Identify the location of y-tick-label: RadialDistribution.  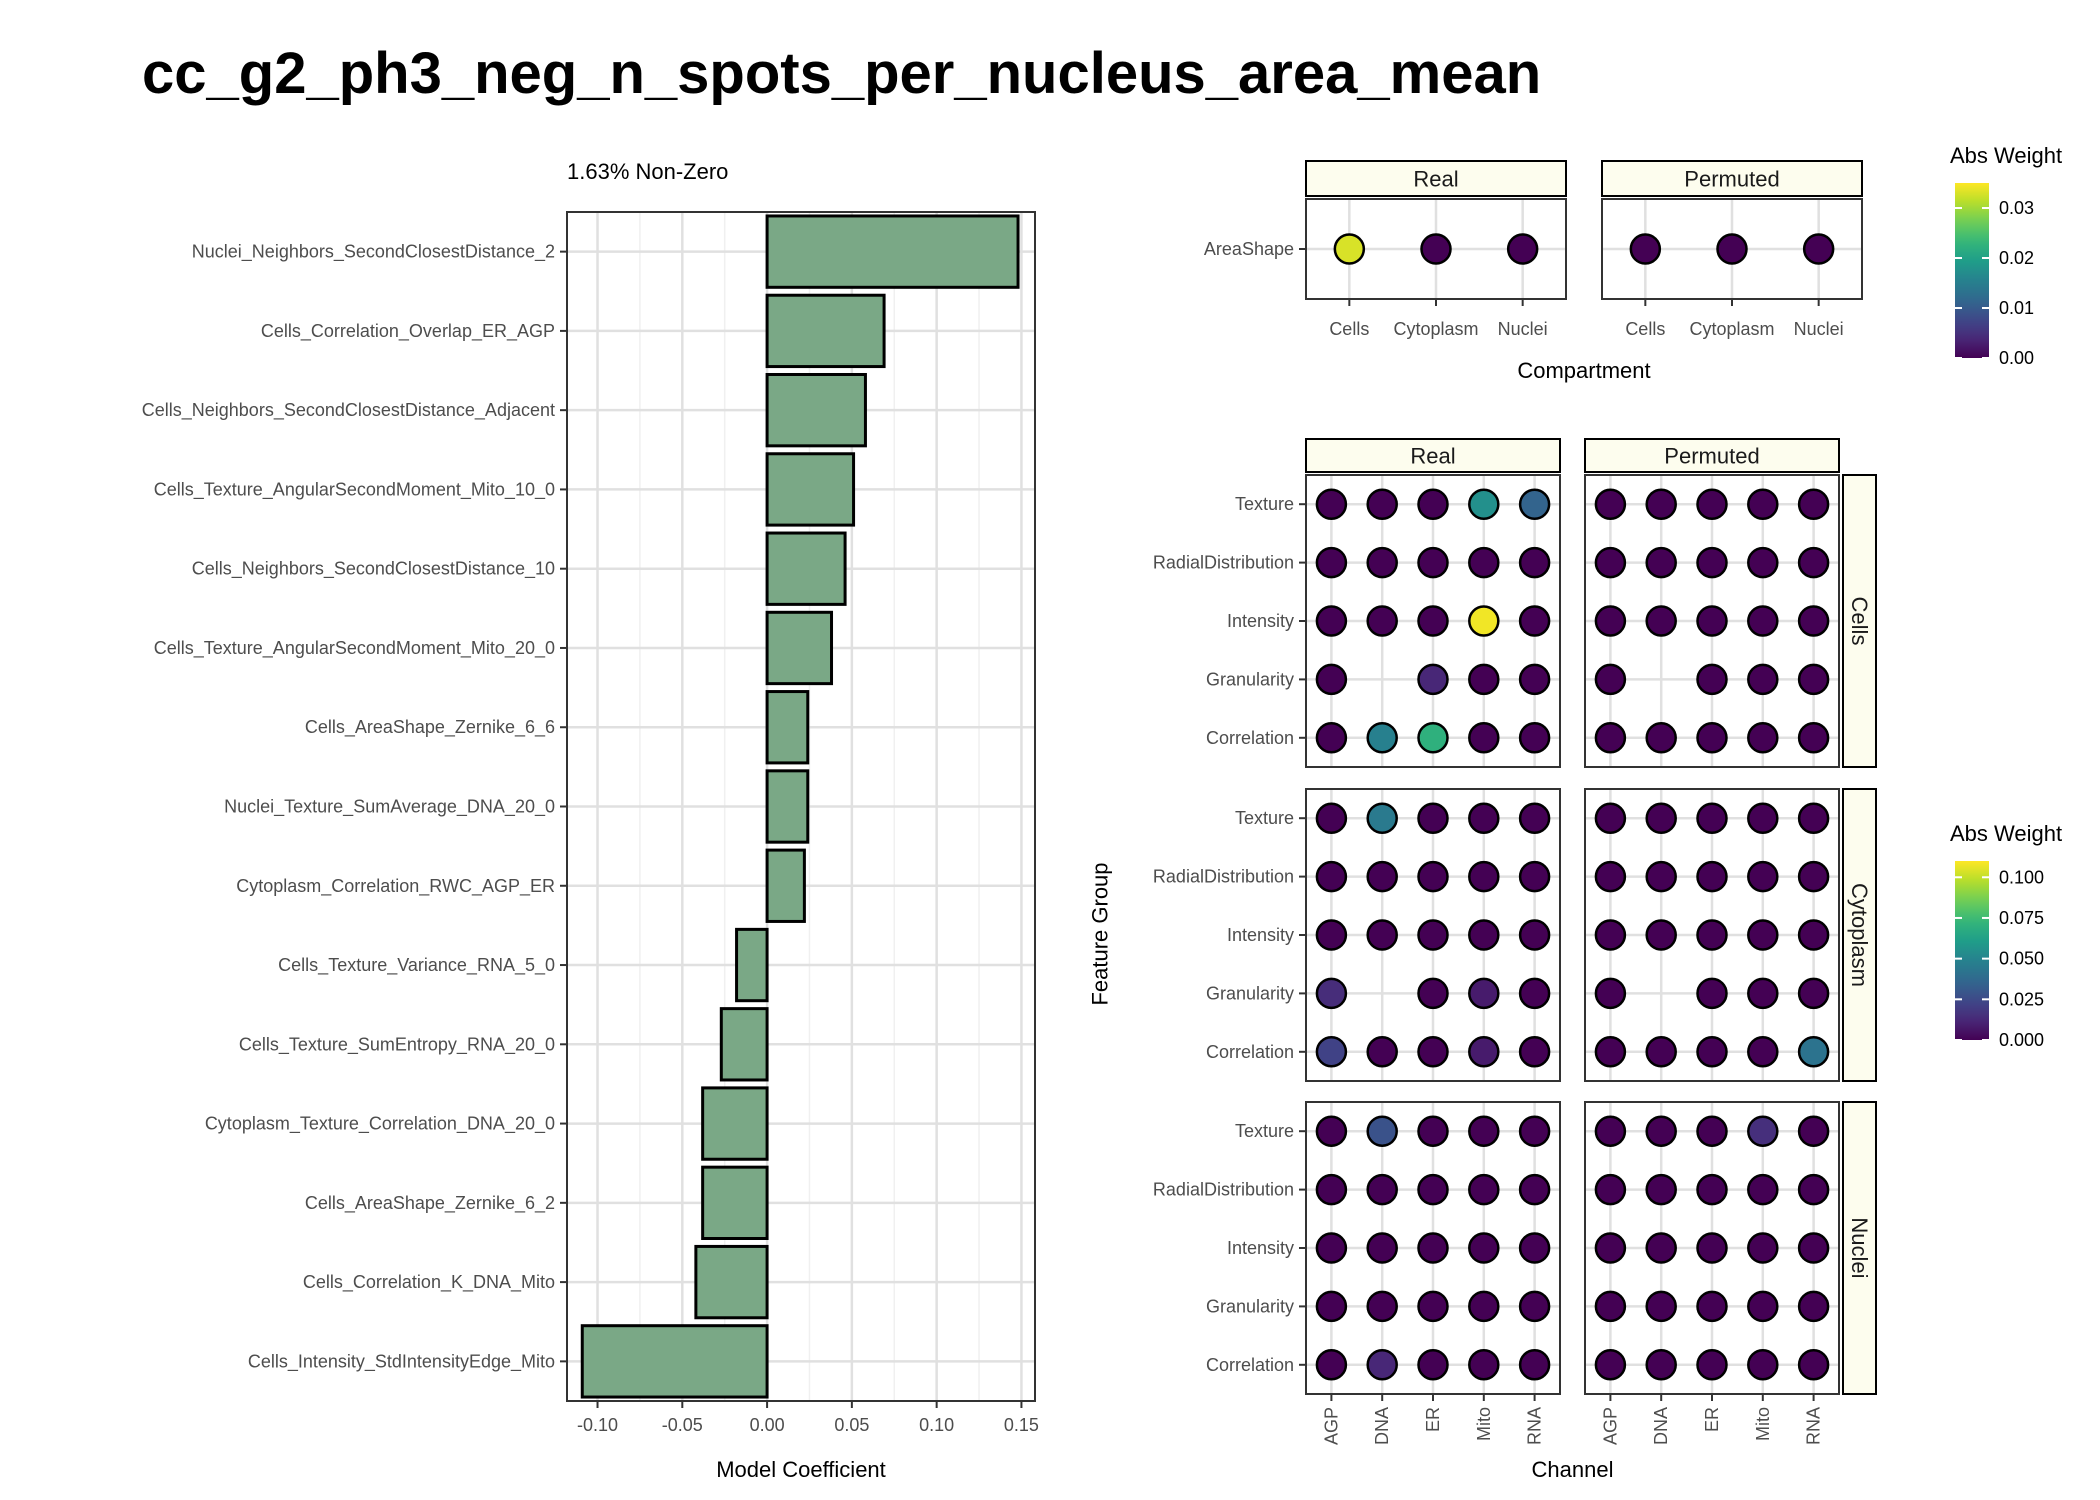
(1223, 1190).